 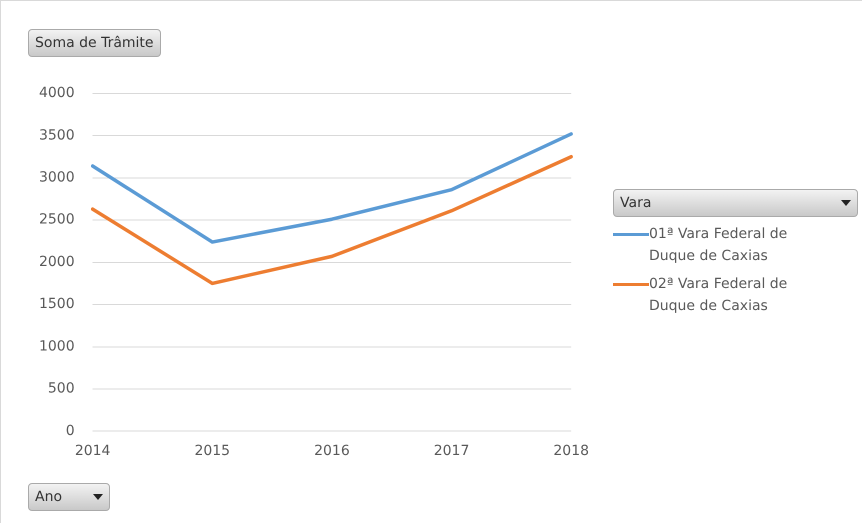 I want to click on y-tick-label: 2000, so click(x=56, y=262).